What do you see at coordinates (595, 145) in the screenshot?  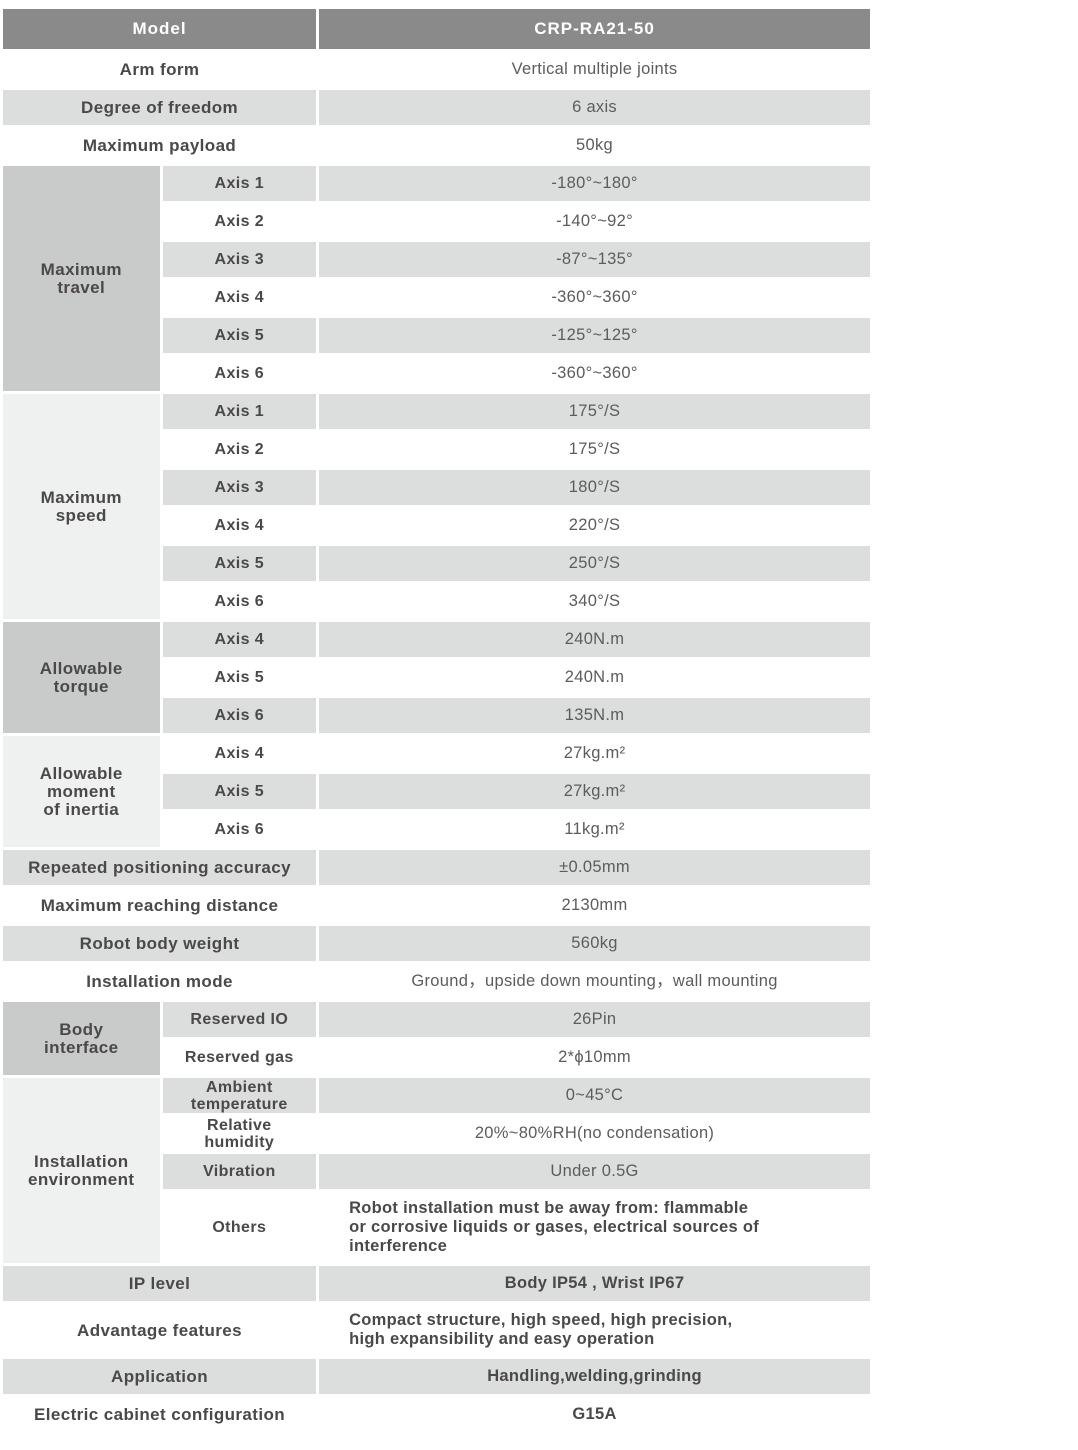 I see `row-value: 50kg` at bounding box center [595, 145].